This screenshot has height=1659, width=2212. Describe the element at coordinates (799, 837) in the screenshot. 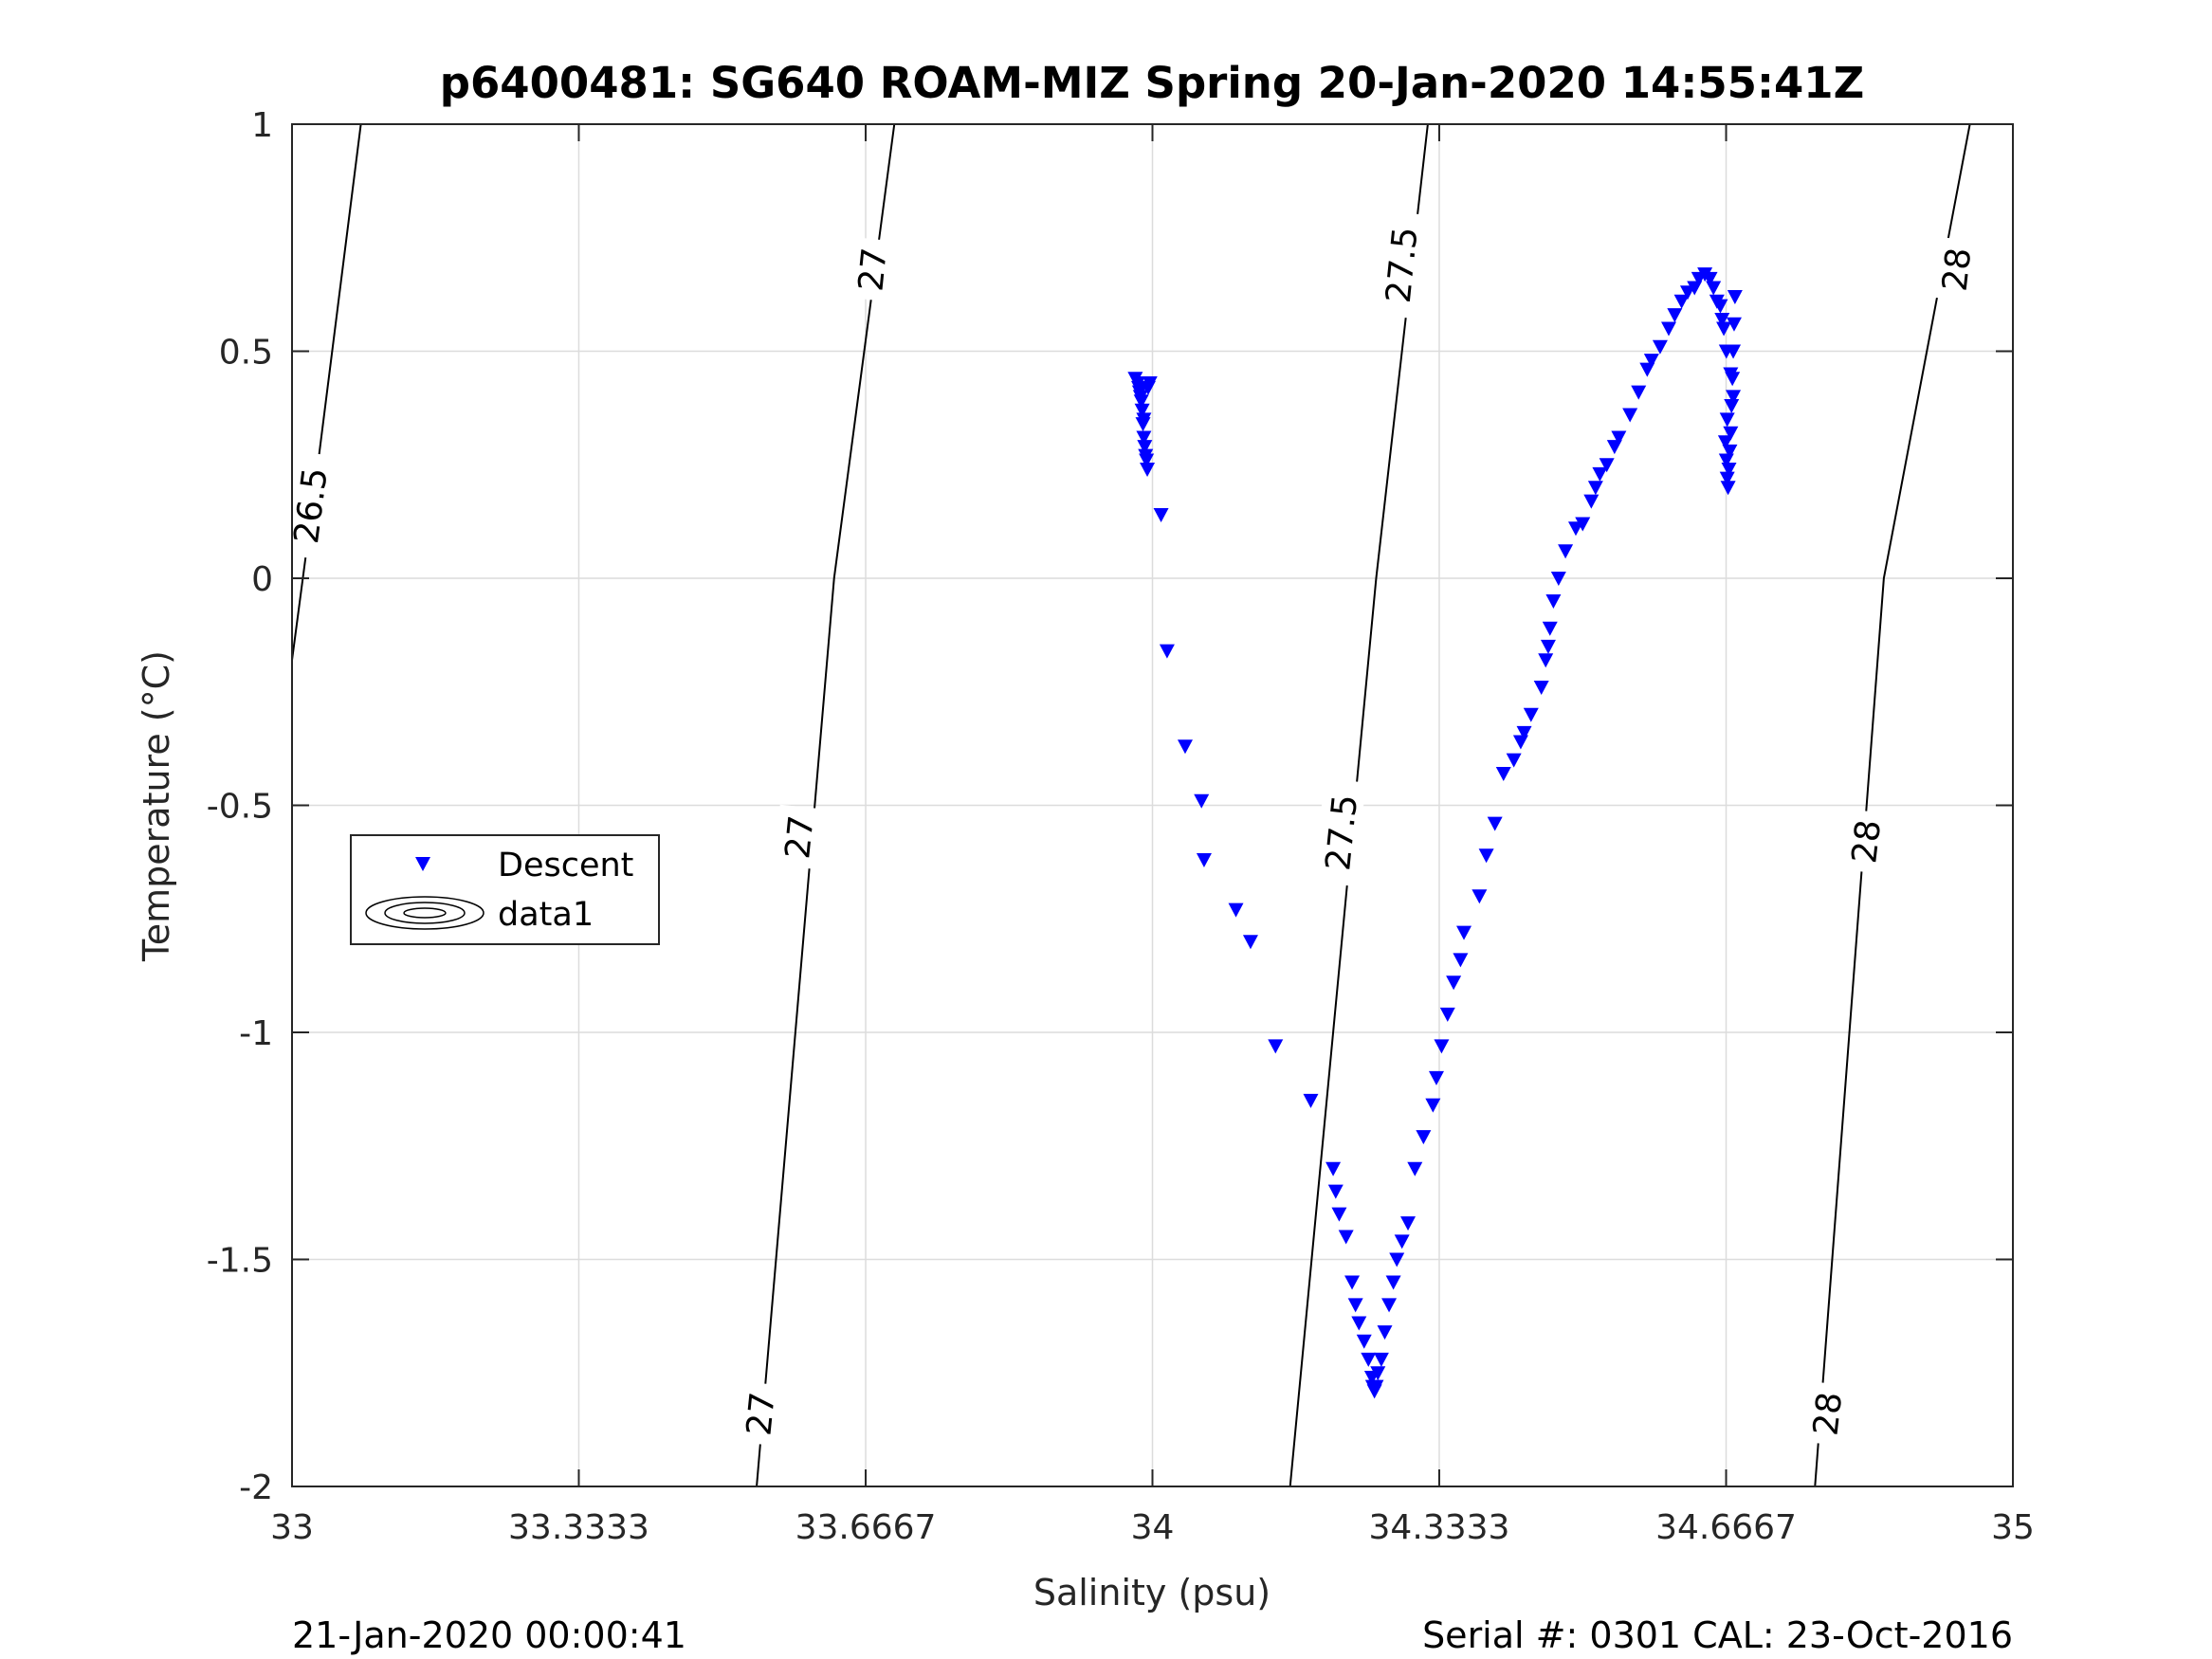

I see `contour-label: 27` at that location.